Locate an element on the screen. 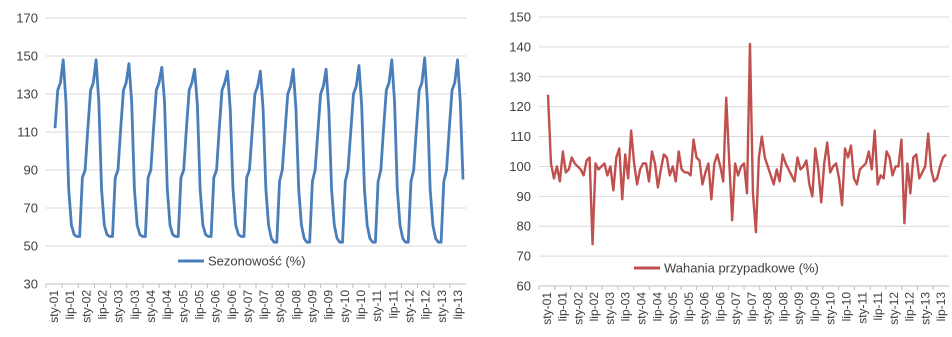  legend: Sezonowość (%) is located at coordinates (271, 261).